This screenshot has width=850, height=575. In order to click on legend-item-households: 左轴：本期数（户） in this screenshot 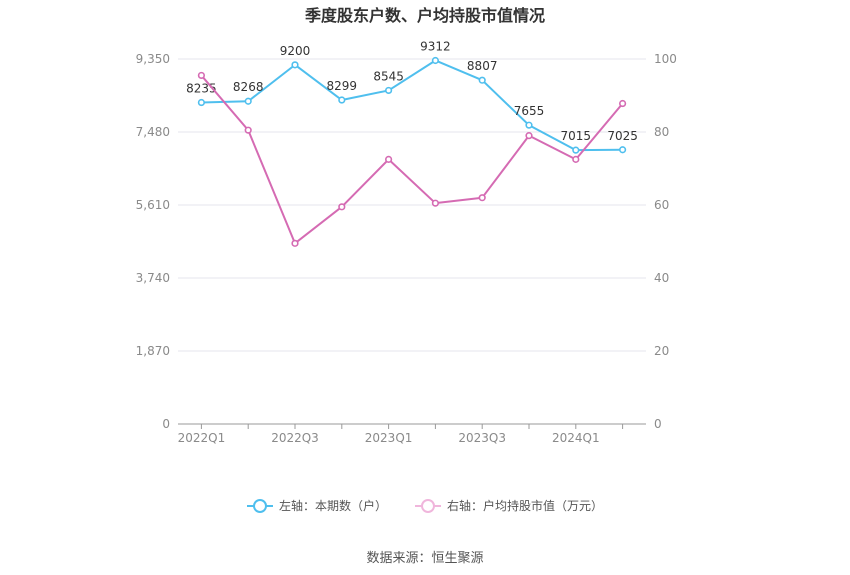, I will do `click(316, 505)`.